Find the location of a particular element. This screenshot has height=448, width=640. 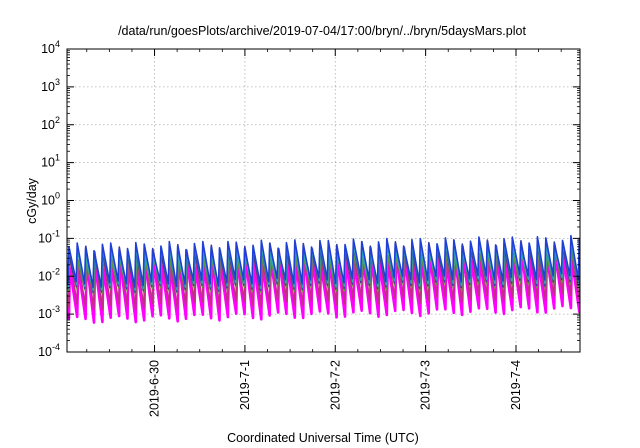

y-tick-label: 10⁻¹ is located at coordinates (49, 236).